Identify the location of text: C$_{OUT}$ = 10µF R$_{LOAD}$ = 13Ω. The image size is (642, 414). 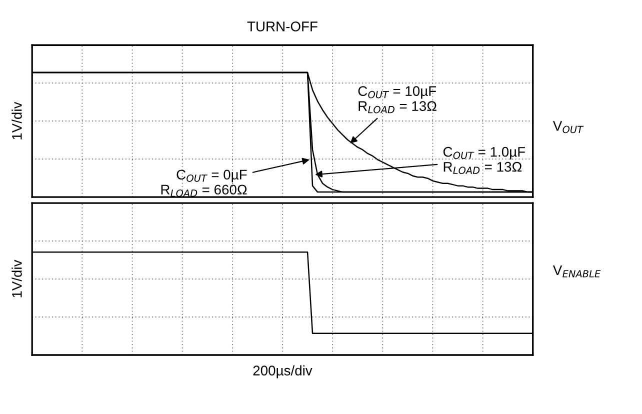
(397, 100).